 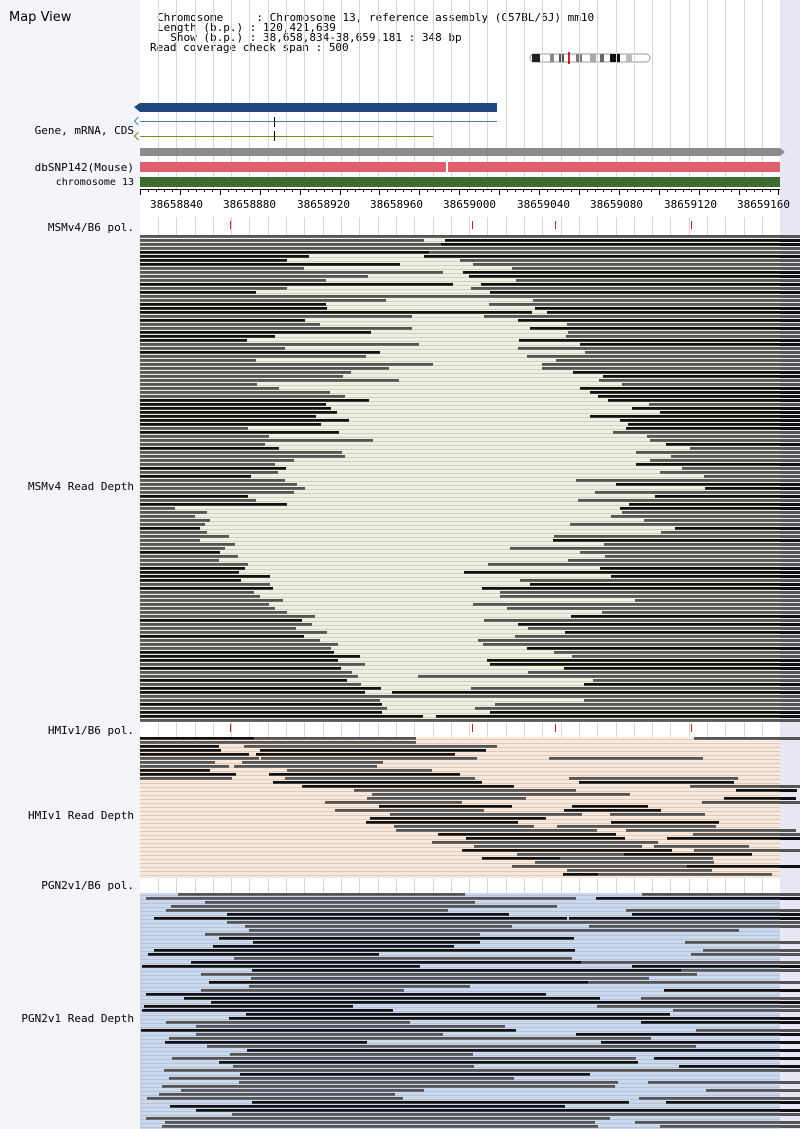 What do you see at coordinates (396, 204) in the screenshot?
I see `ruler-tick-label: 38658960` at bounding box center [396, 204].